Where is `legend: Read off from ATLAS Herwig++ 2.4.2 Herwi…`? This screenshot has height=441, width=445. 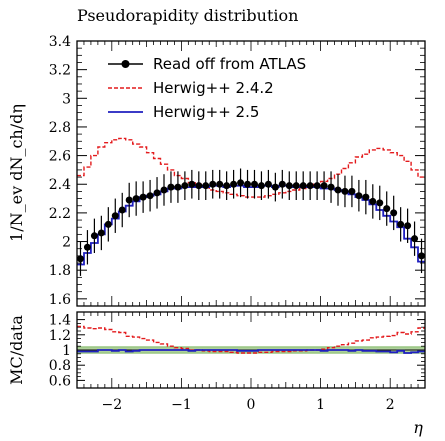 legend: Read off from ATLAS Herwig++ 2.4.2 Herwi… is located at coordinates (207, 88).